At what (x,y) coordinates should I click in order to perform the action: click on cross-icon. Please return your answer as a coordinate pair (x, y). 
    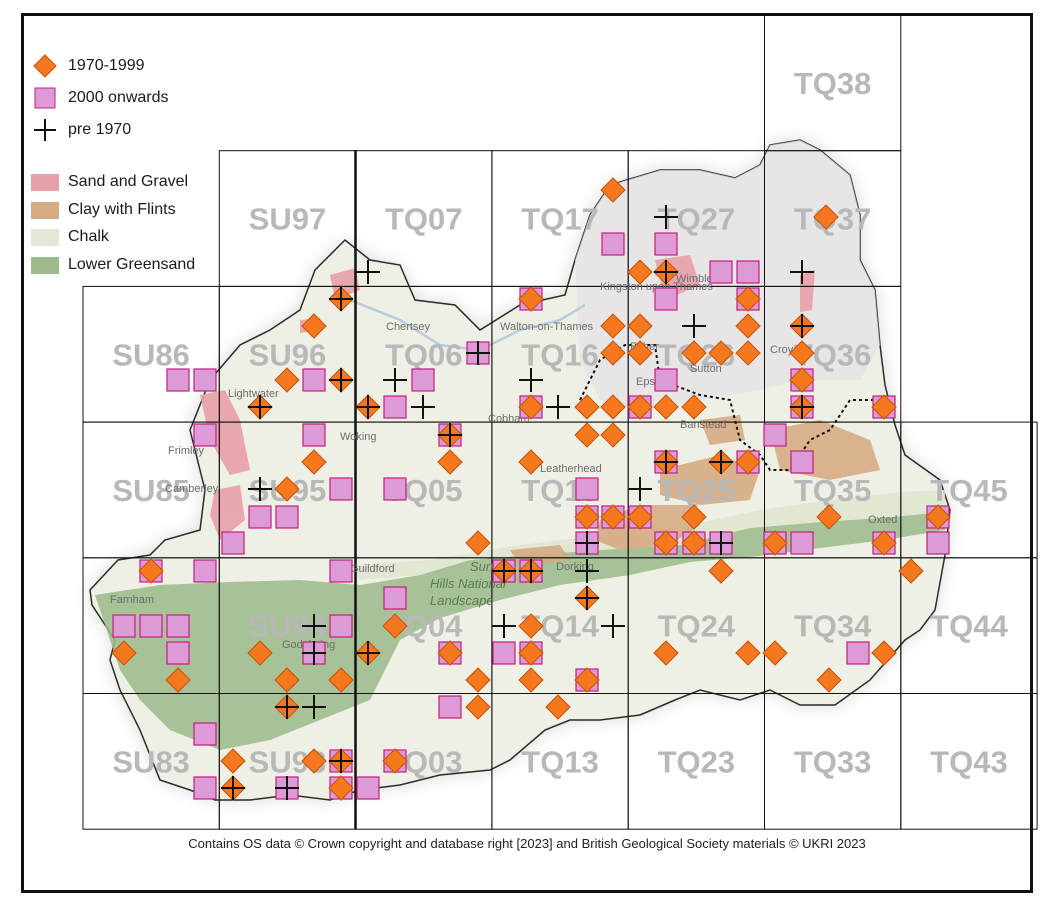
    Looking at the image, I should click on (45, 130).